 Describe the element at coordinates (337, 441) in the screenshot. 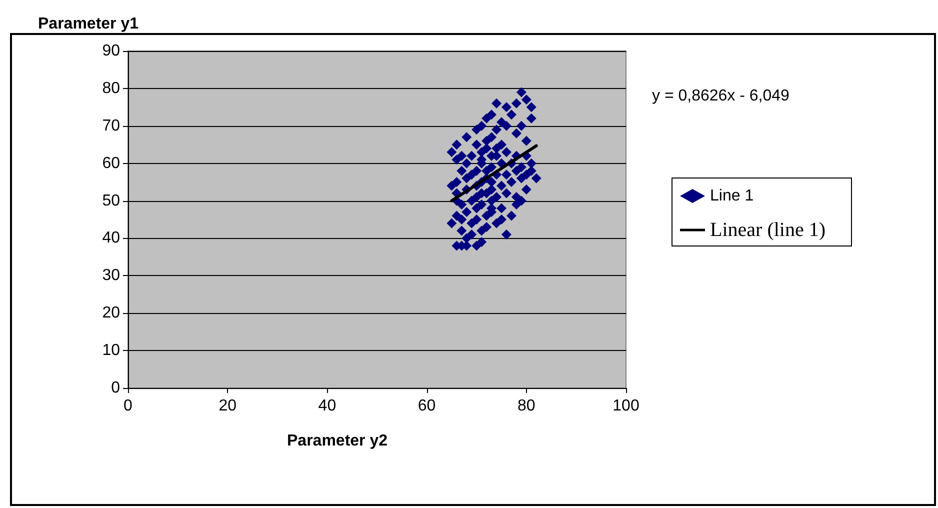

I see `x-axis-title: Parameter y2` at that location.